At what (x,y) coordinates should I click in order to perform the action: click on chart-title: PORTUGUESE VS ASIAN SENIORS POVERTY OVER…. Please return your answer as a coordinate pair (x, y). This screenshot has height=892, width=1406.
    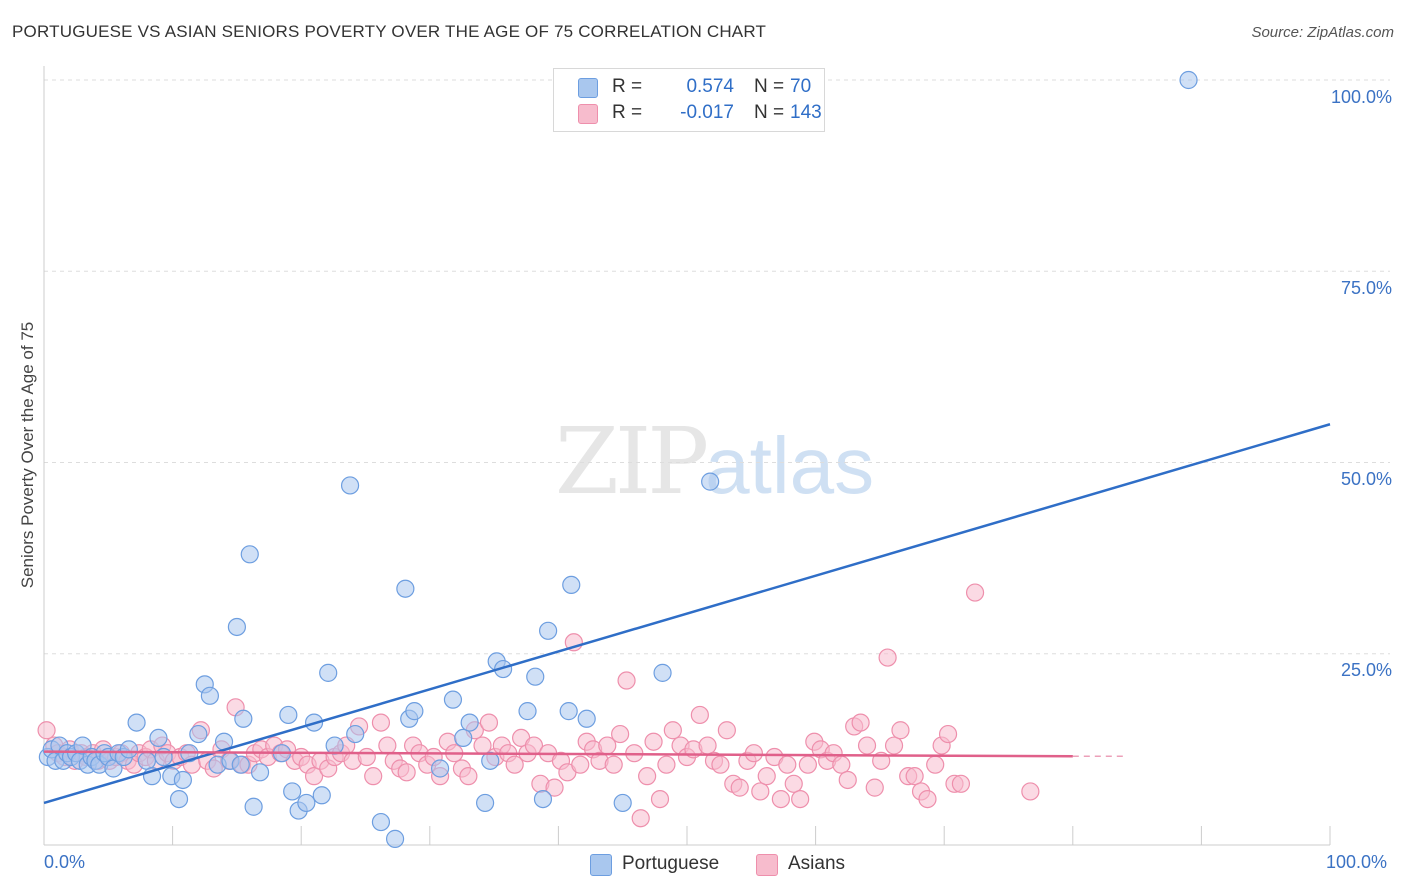
    Looking at the image, I should click on (389, 31).